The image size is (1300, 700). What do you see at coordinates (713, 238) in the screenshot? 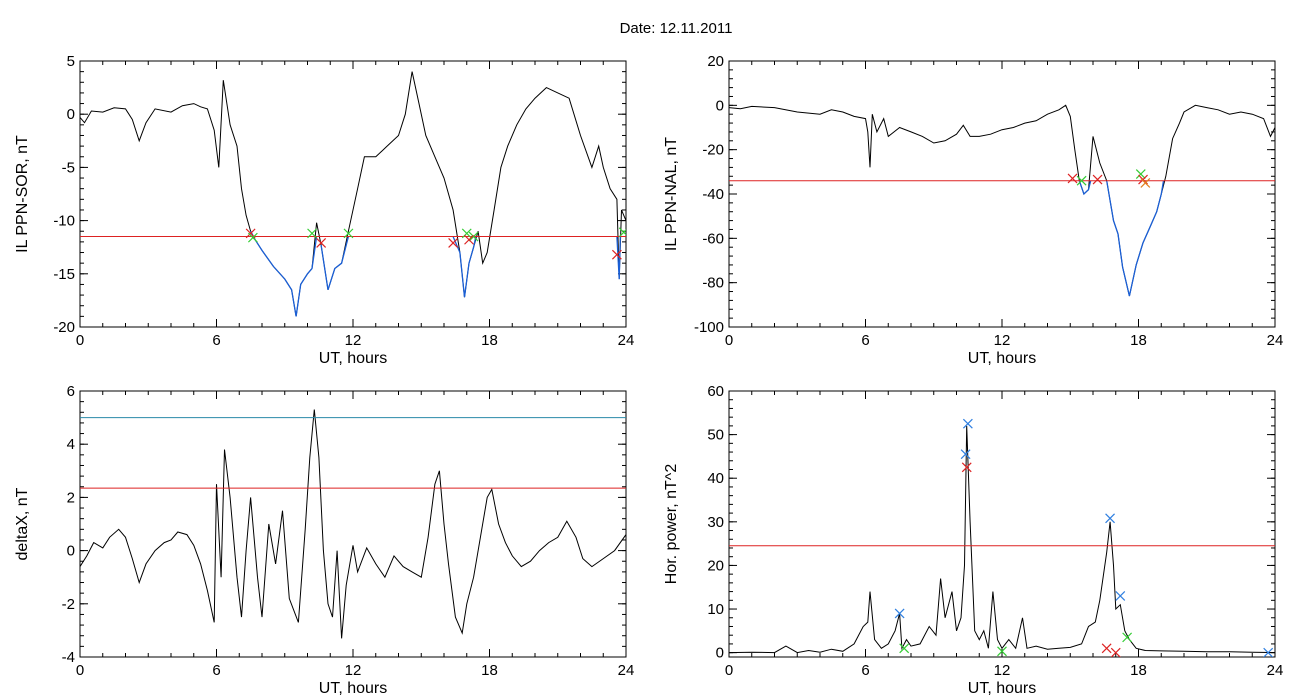
I see `y-tick-label: -60` at bounding box center [713, 238].